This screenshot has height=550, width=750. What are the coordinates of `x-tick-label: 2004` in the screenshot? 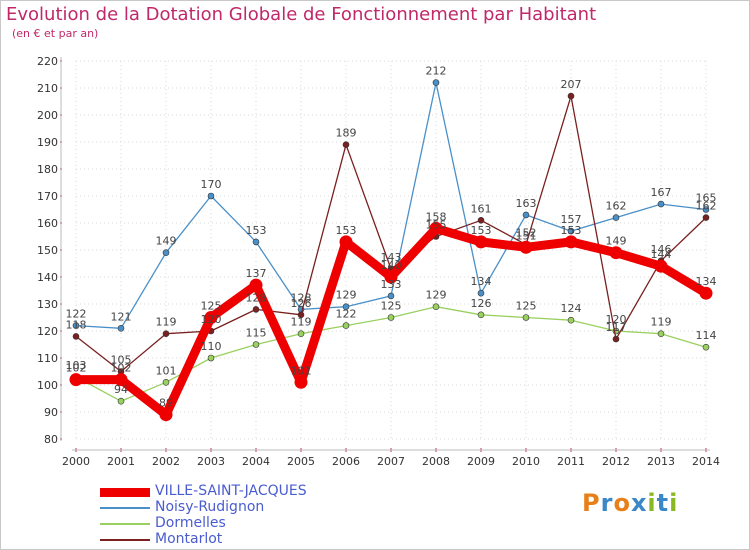 It's located at (256, 461).